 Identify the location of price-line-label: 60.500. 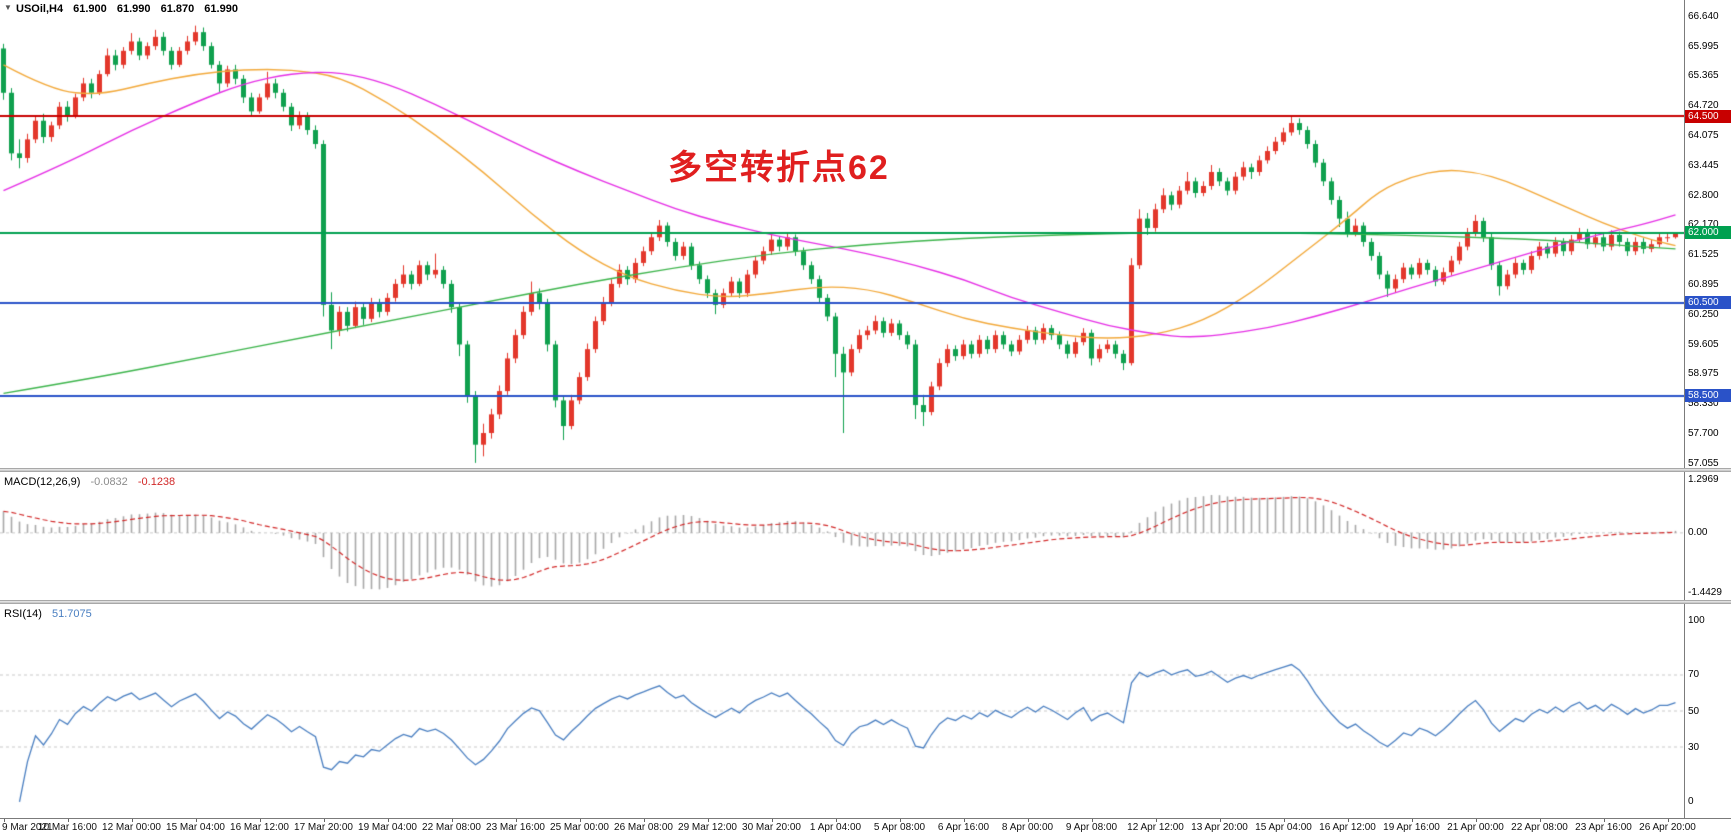
(1708, 303).